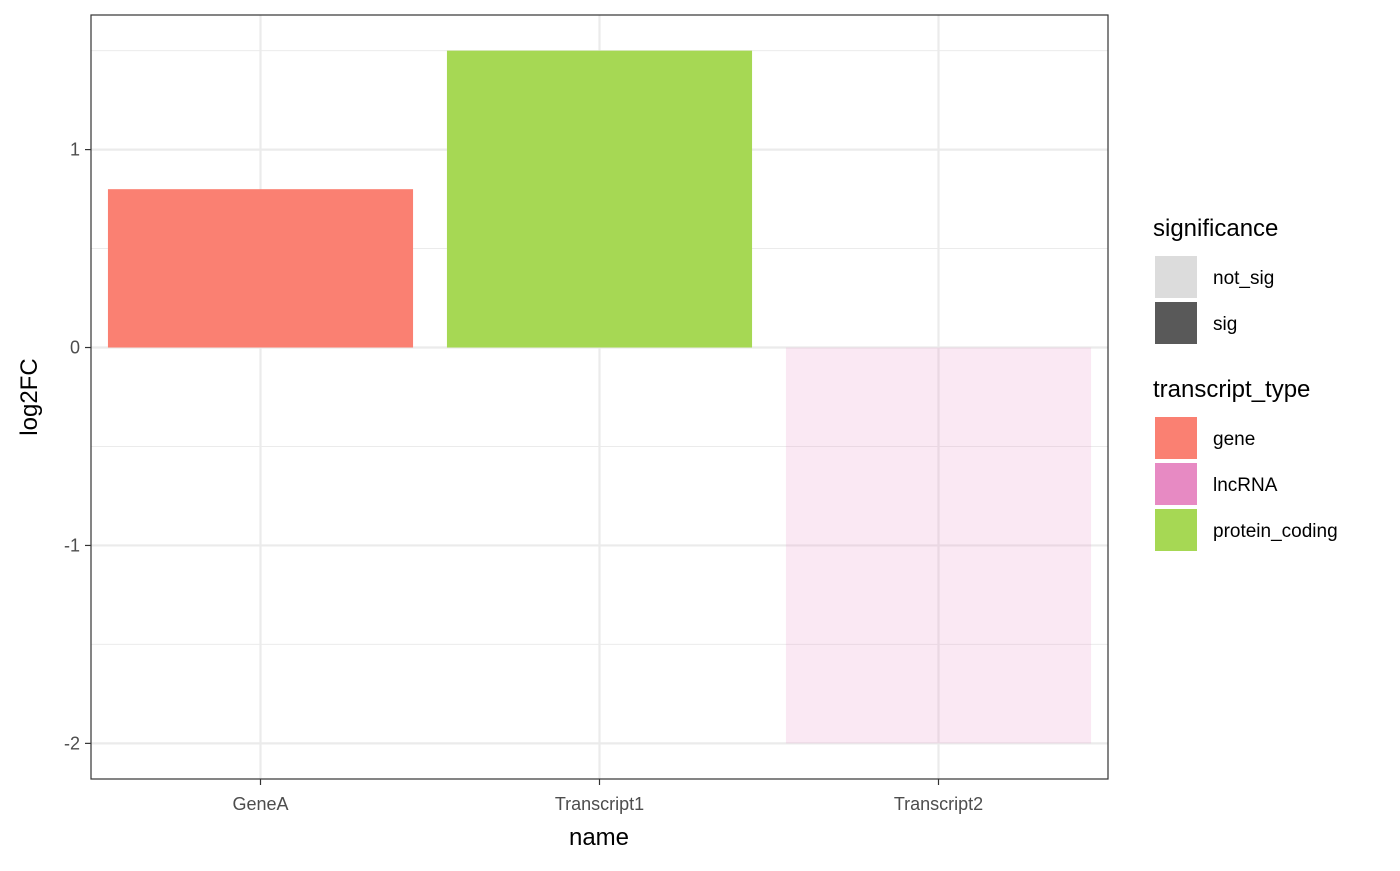 The image size is (1400, 871). What do you see at coordinates (1215, 228) in the screenshot?
I see `legend-title-significance: significance` at bounding box center [1215, 228].